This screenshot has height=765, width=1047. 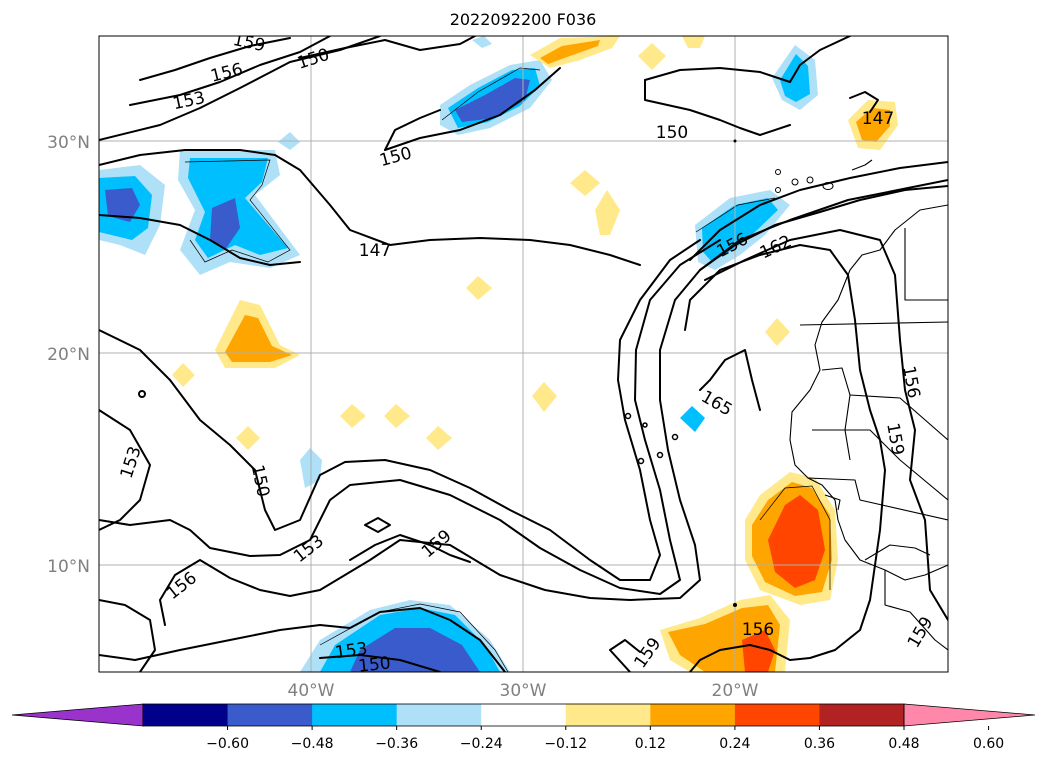 What do you see at coordinates (735, 691) in the screenshot?
I see `lon-label-20w: 20°W` at bounding box center [735, 691].